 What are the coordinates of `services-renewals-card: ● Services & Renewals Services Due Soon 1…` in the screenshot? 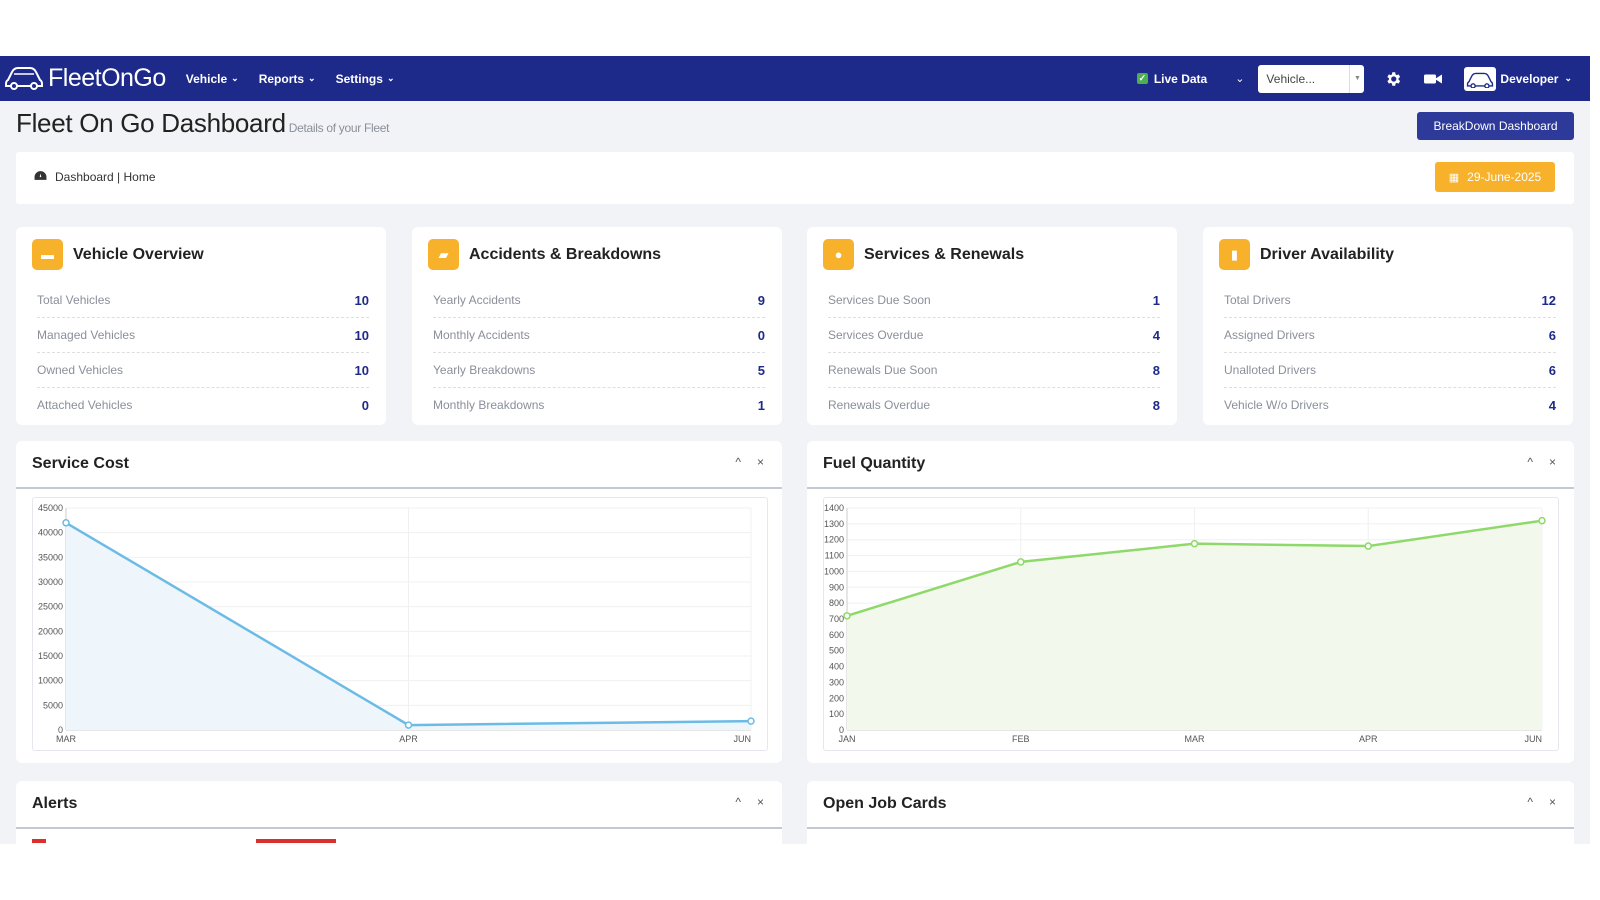 It's located at (992, 326).